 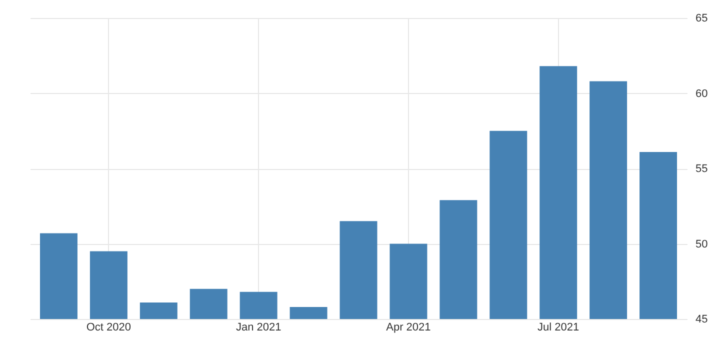 What do you see at coordinates (109, 328) in the screenshot?
I see `x-tick-label: Oct 2020` at bounding box center [109, 328].